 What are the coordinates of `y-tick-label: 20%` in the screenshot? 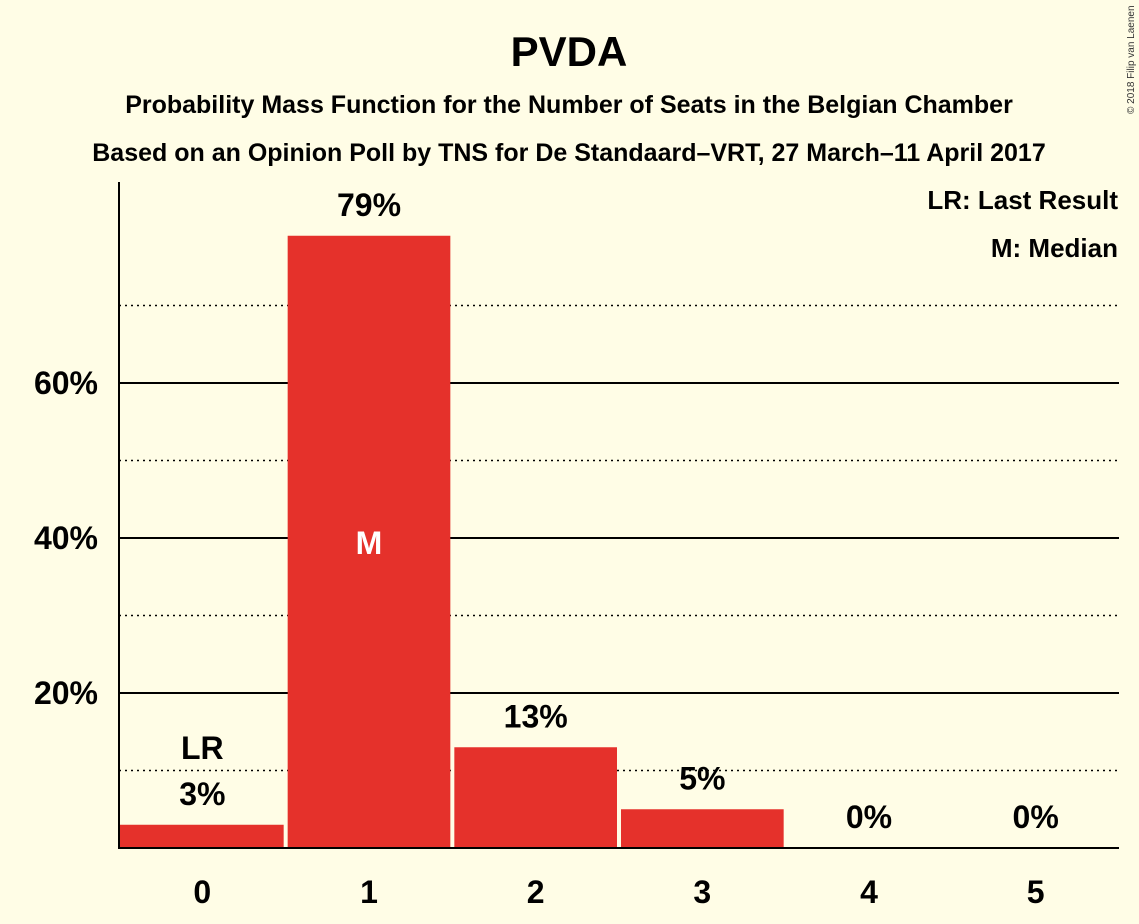 It's located at (66, 693).